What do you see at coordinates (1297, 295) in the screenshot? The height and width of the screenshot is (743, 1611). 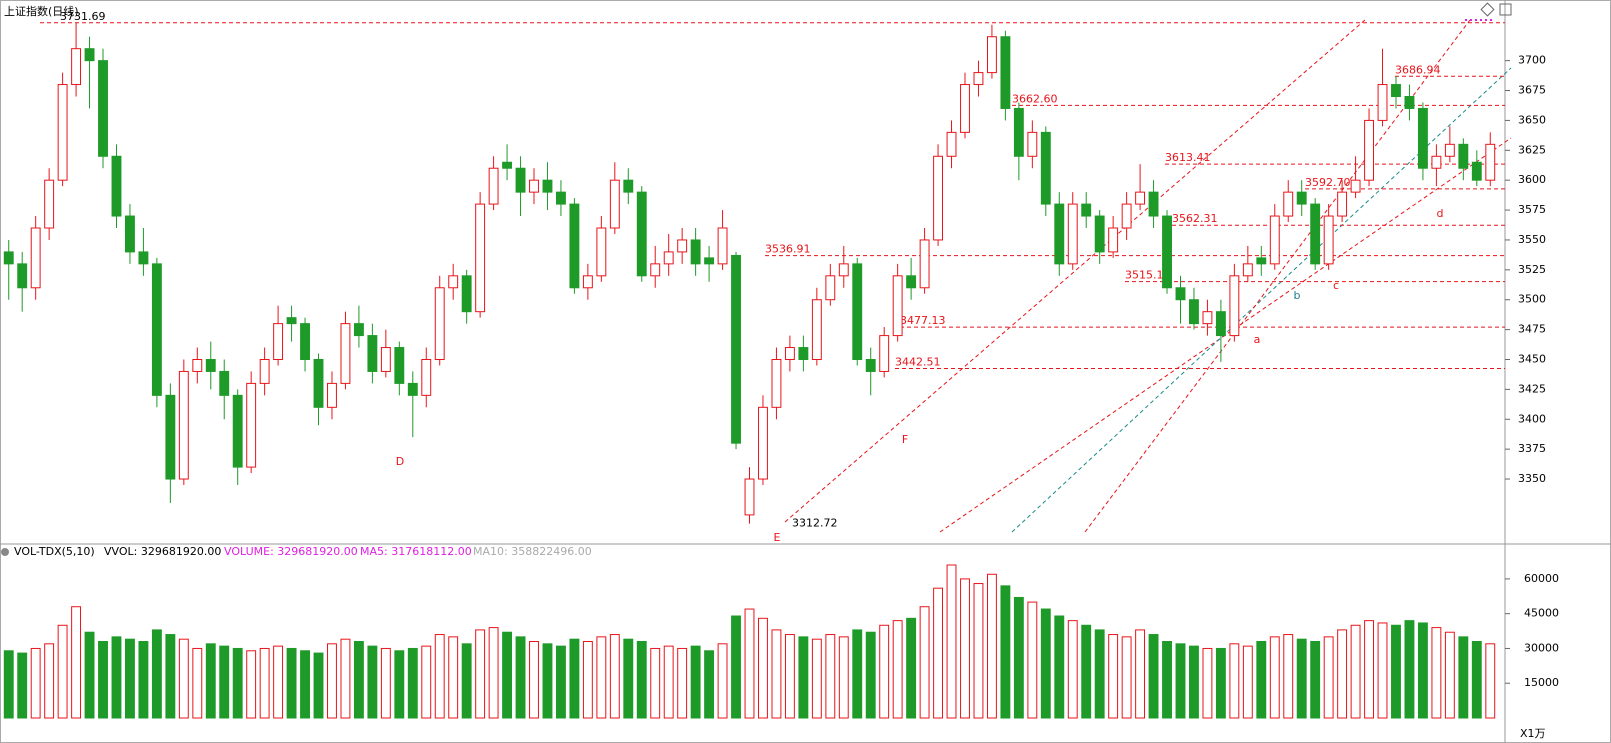 I see `annotation: b` at bounding box center [1297, 295].